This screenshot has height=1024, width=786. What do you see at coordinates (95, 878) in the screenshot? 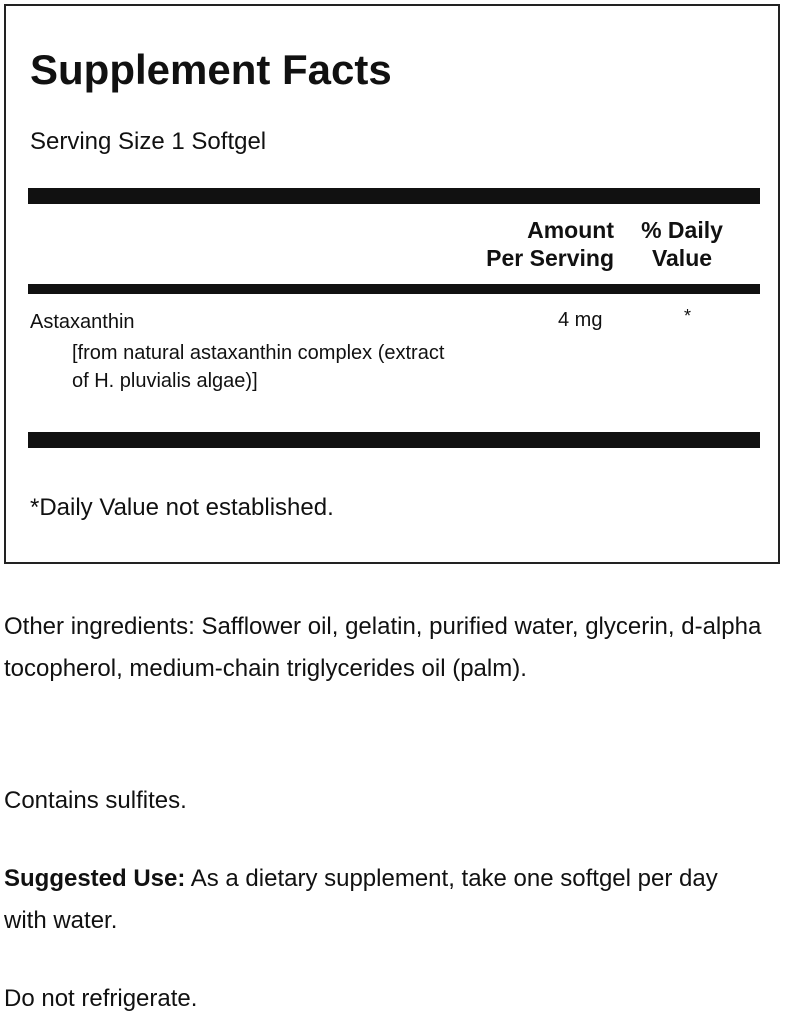
I see `suggested-use-label: Suggested Use:` at bounding box center [95, 878].